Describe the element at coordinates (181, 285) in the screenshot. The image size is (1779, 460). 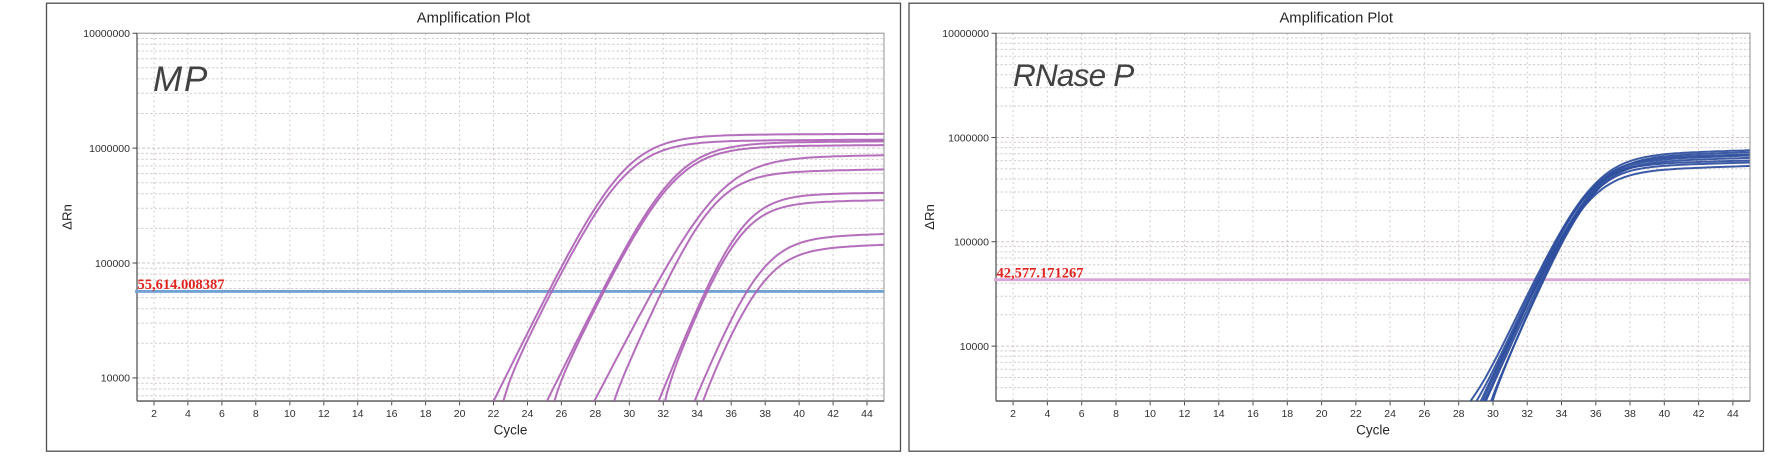
I see `svg-text: 55,614.008387` at that location.